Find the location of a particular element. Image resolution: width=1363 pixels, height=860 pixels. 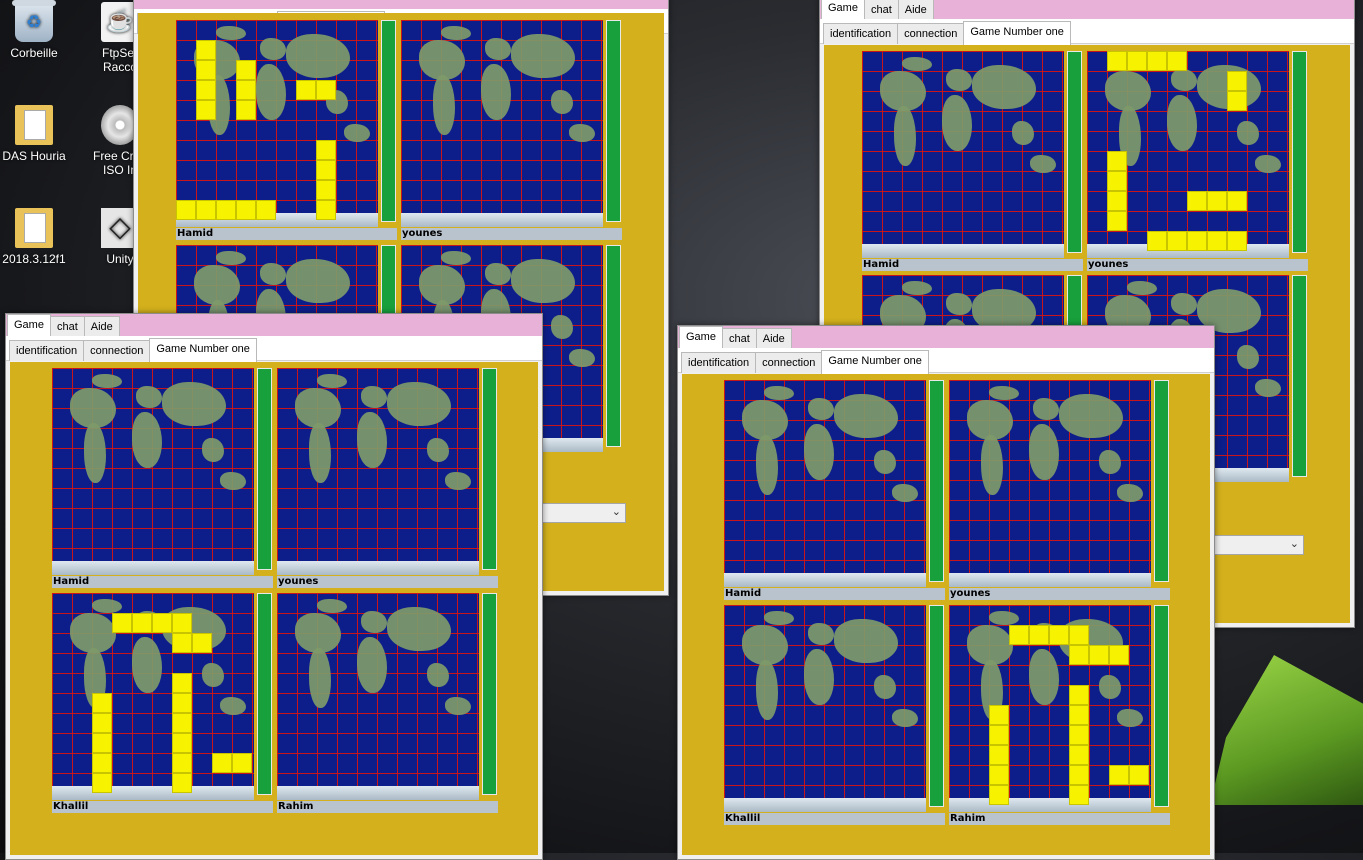

tab-connection: connection is located at coordinates (931, 33).